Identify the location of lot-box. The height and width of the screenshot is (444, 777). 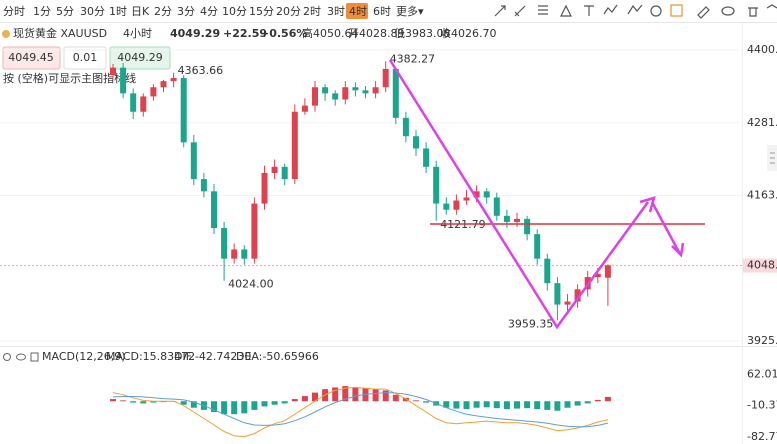
(85, 58).